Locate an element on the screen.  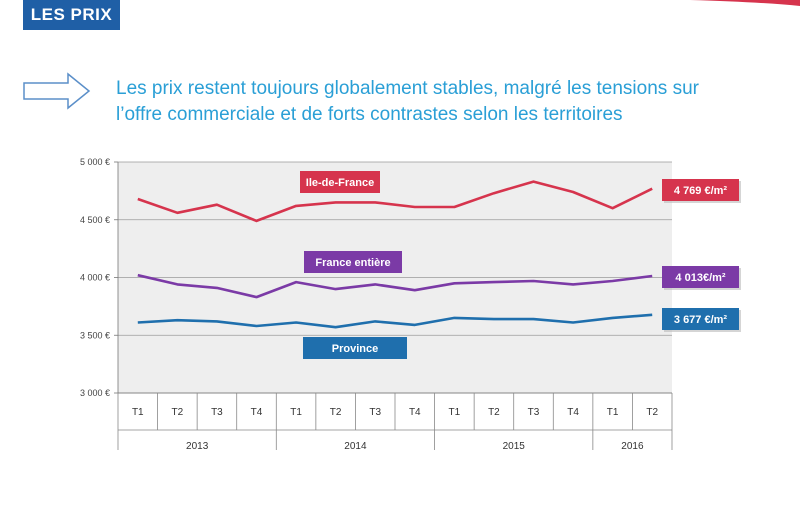
end-value-label-france-entiere: 4 013€/m² is located at coordinates (700, 278).